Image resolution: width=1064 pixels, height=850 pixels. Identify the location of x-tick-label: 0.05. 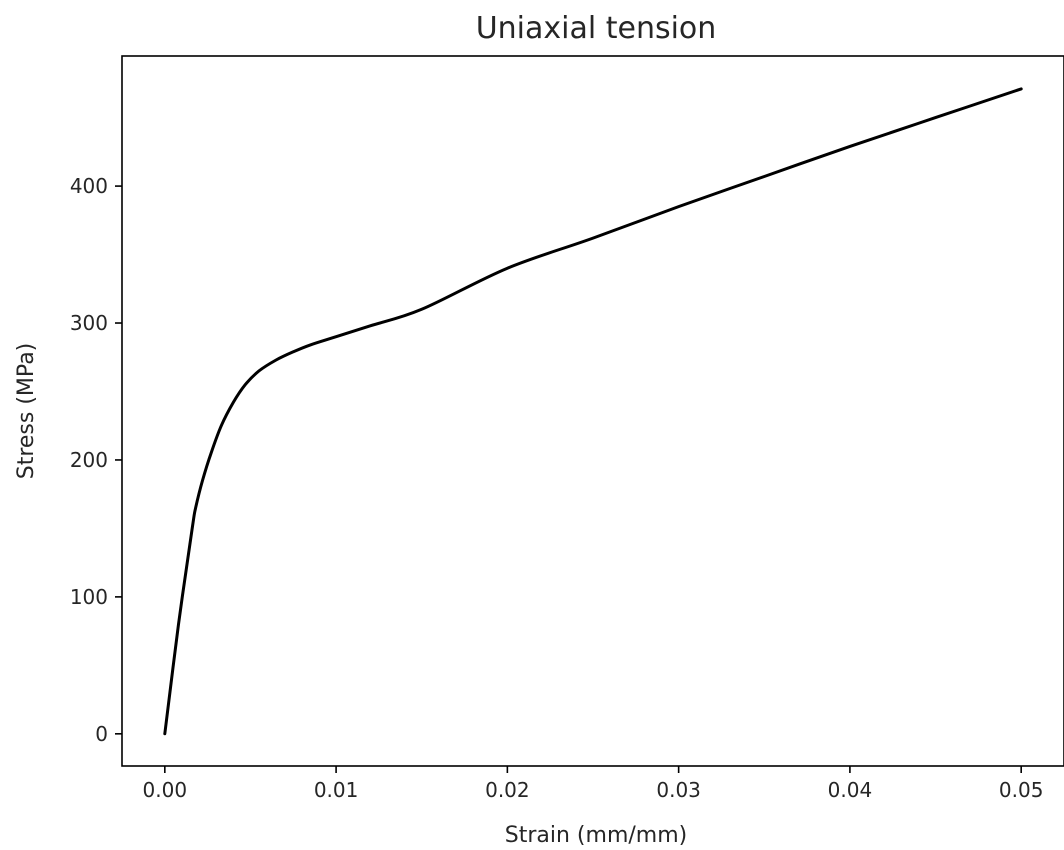
(1021, 790).